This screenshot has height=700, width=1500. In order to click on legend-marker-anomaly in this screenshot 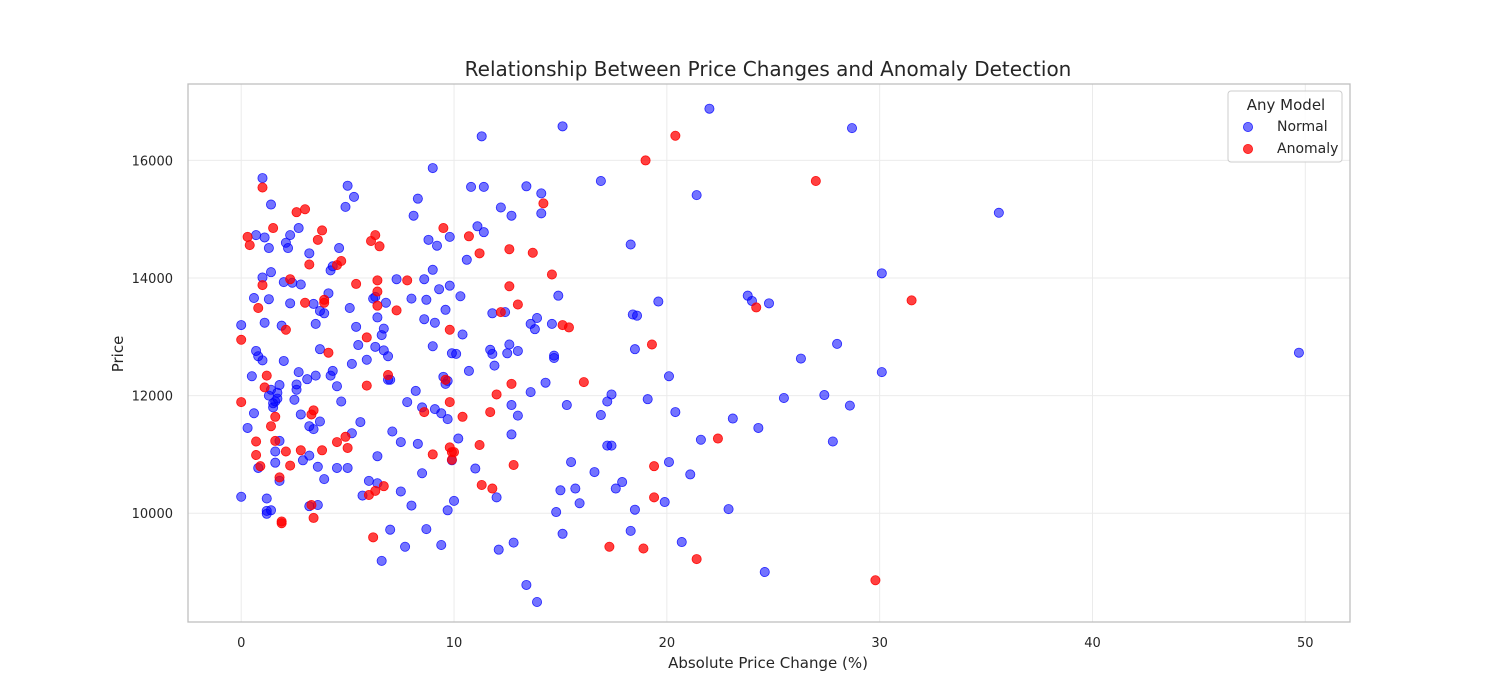, I will do `click(1248, 148)`.